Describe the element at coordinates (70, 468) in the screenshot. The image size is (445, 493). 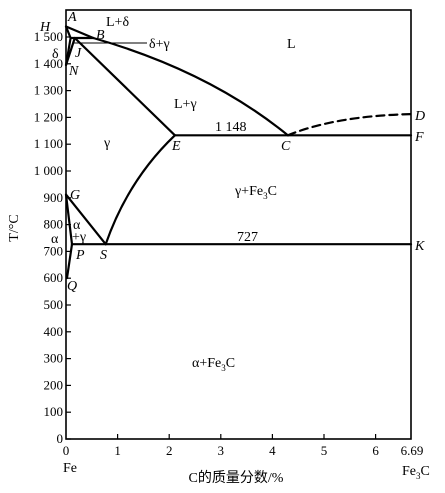
I see `left-component-label: Fe` at that location.